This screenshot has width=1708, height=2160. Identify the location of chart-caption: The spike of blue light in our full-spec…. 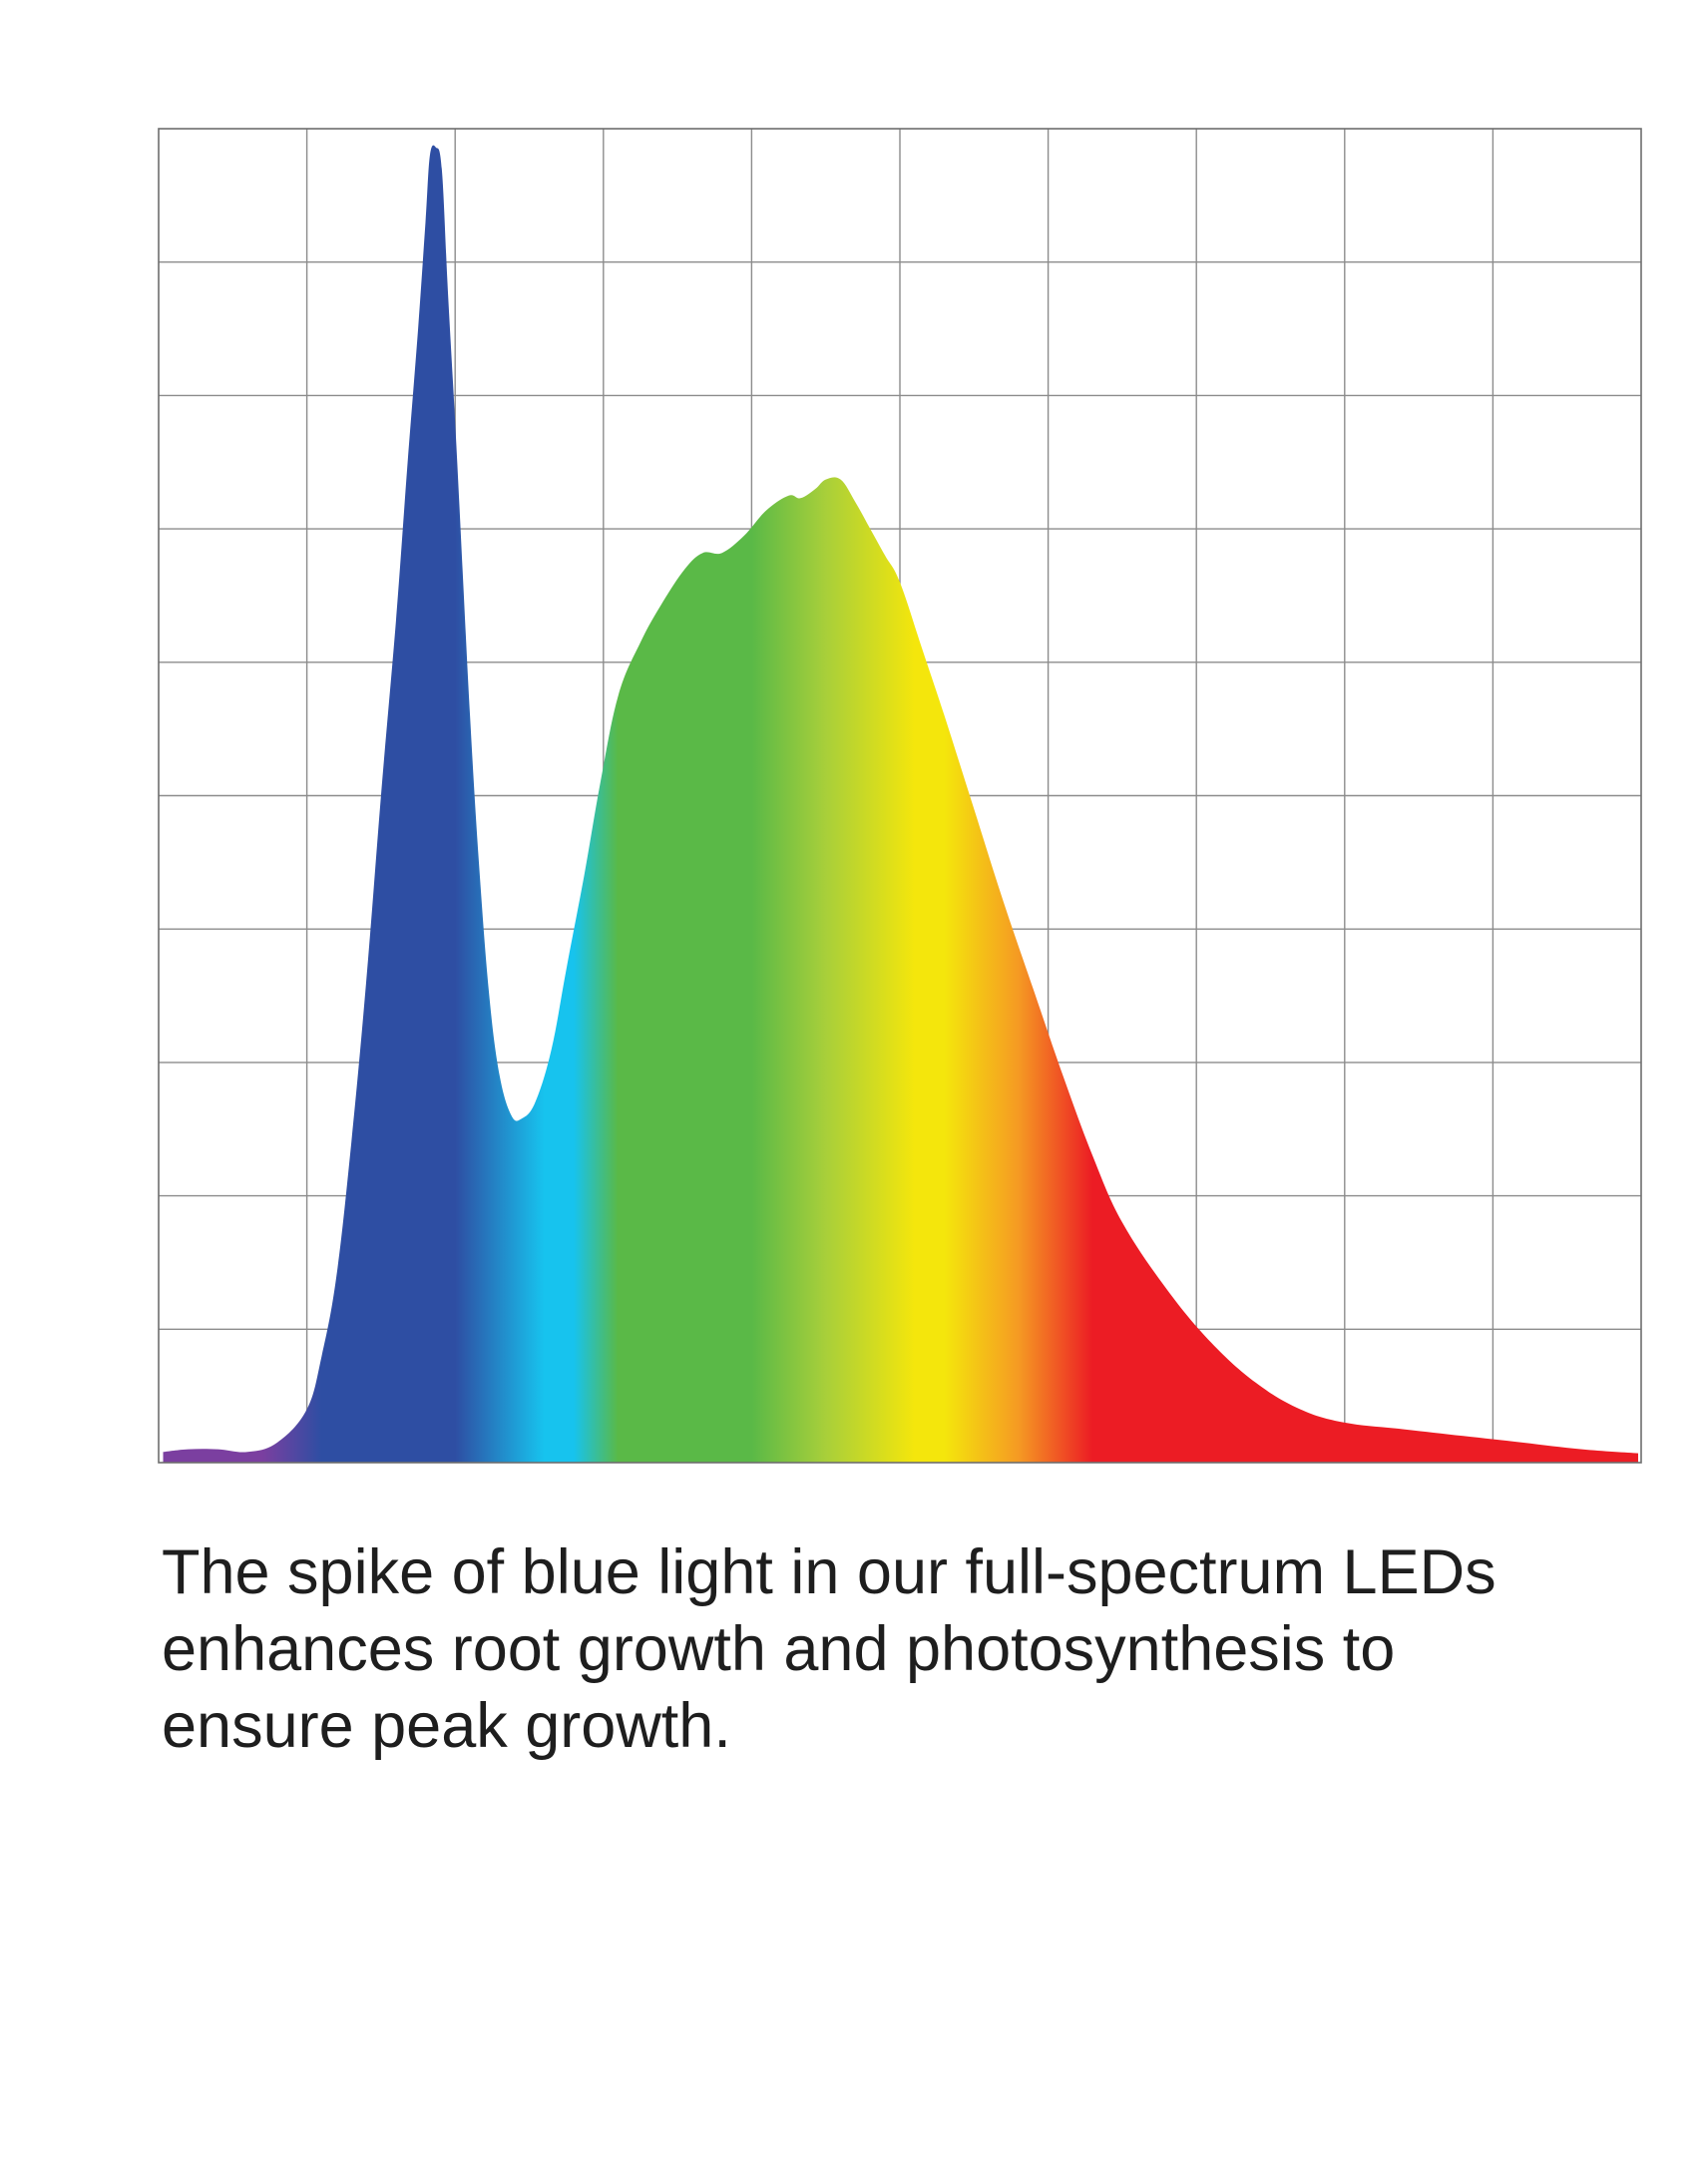
(829, 1649).